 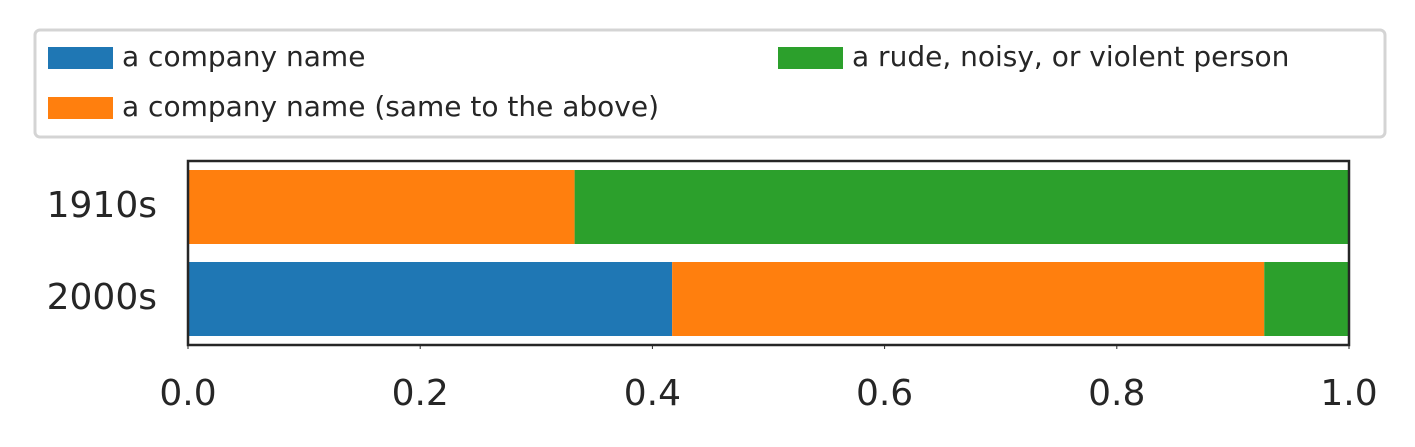 What do you see at coordinates (1116, 393) in the screenshot?
I see `x-tick-label: 0.8` at bounding box center [1116, 393].